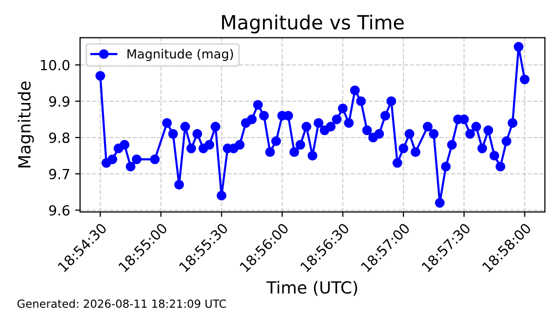 This screenshot has height=314, width=560. Describe the element at coordinates (59, 101) in the screenshot. I see `y-tick-label: 9.9` at that location.